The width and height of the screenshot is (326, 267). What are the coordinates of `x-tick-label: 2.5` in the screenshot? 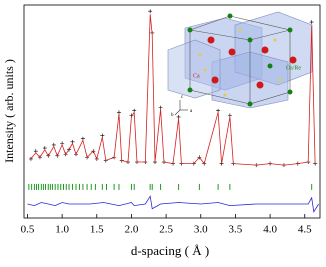 It's located at (166, 230).